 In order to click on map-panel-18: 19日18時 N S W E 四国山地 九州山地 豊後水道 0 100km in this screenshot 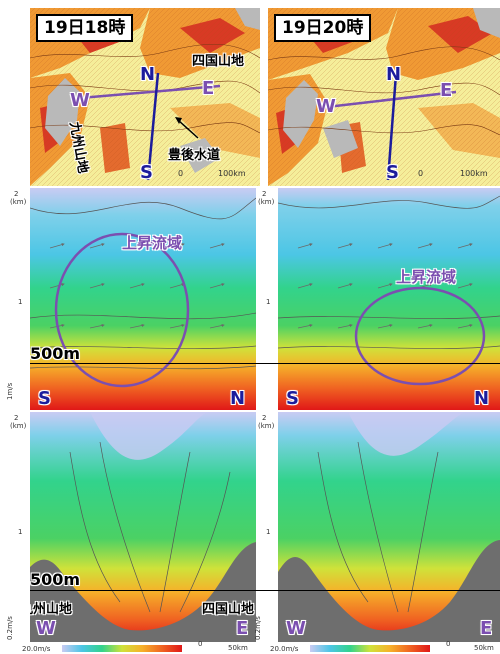, I will do `click(145, 97)`.